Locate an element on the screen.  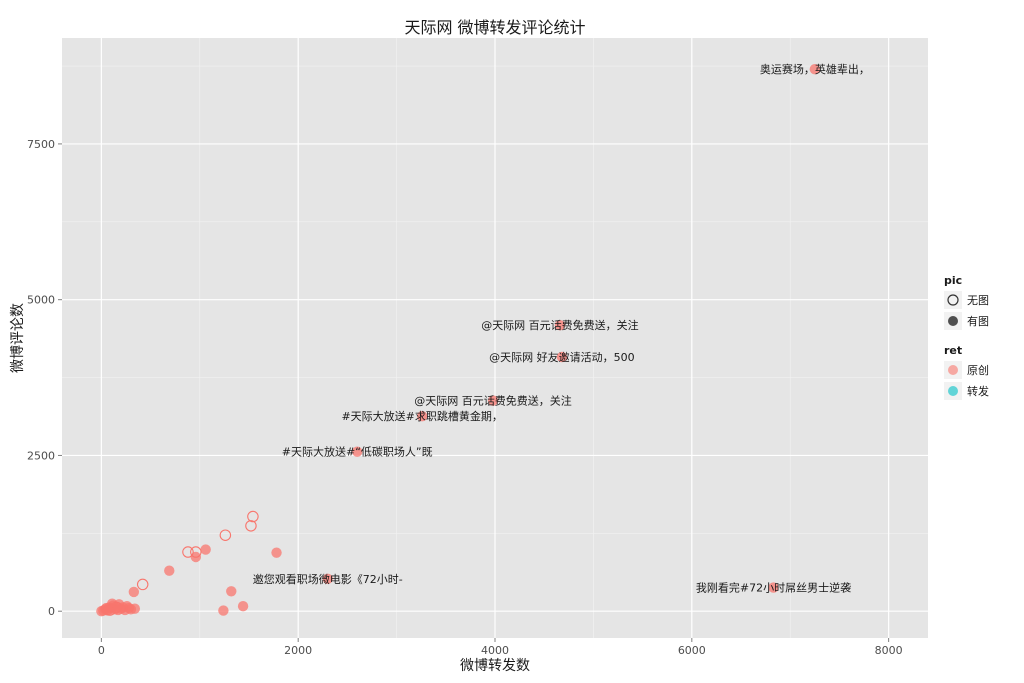
y-tick-label: 0 is located at coordinates (51, 611).